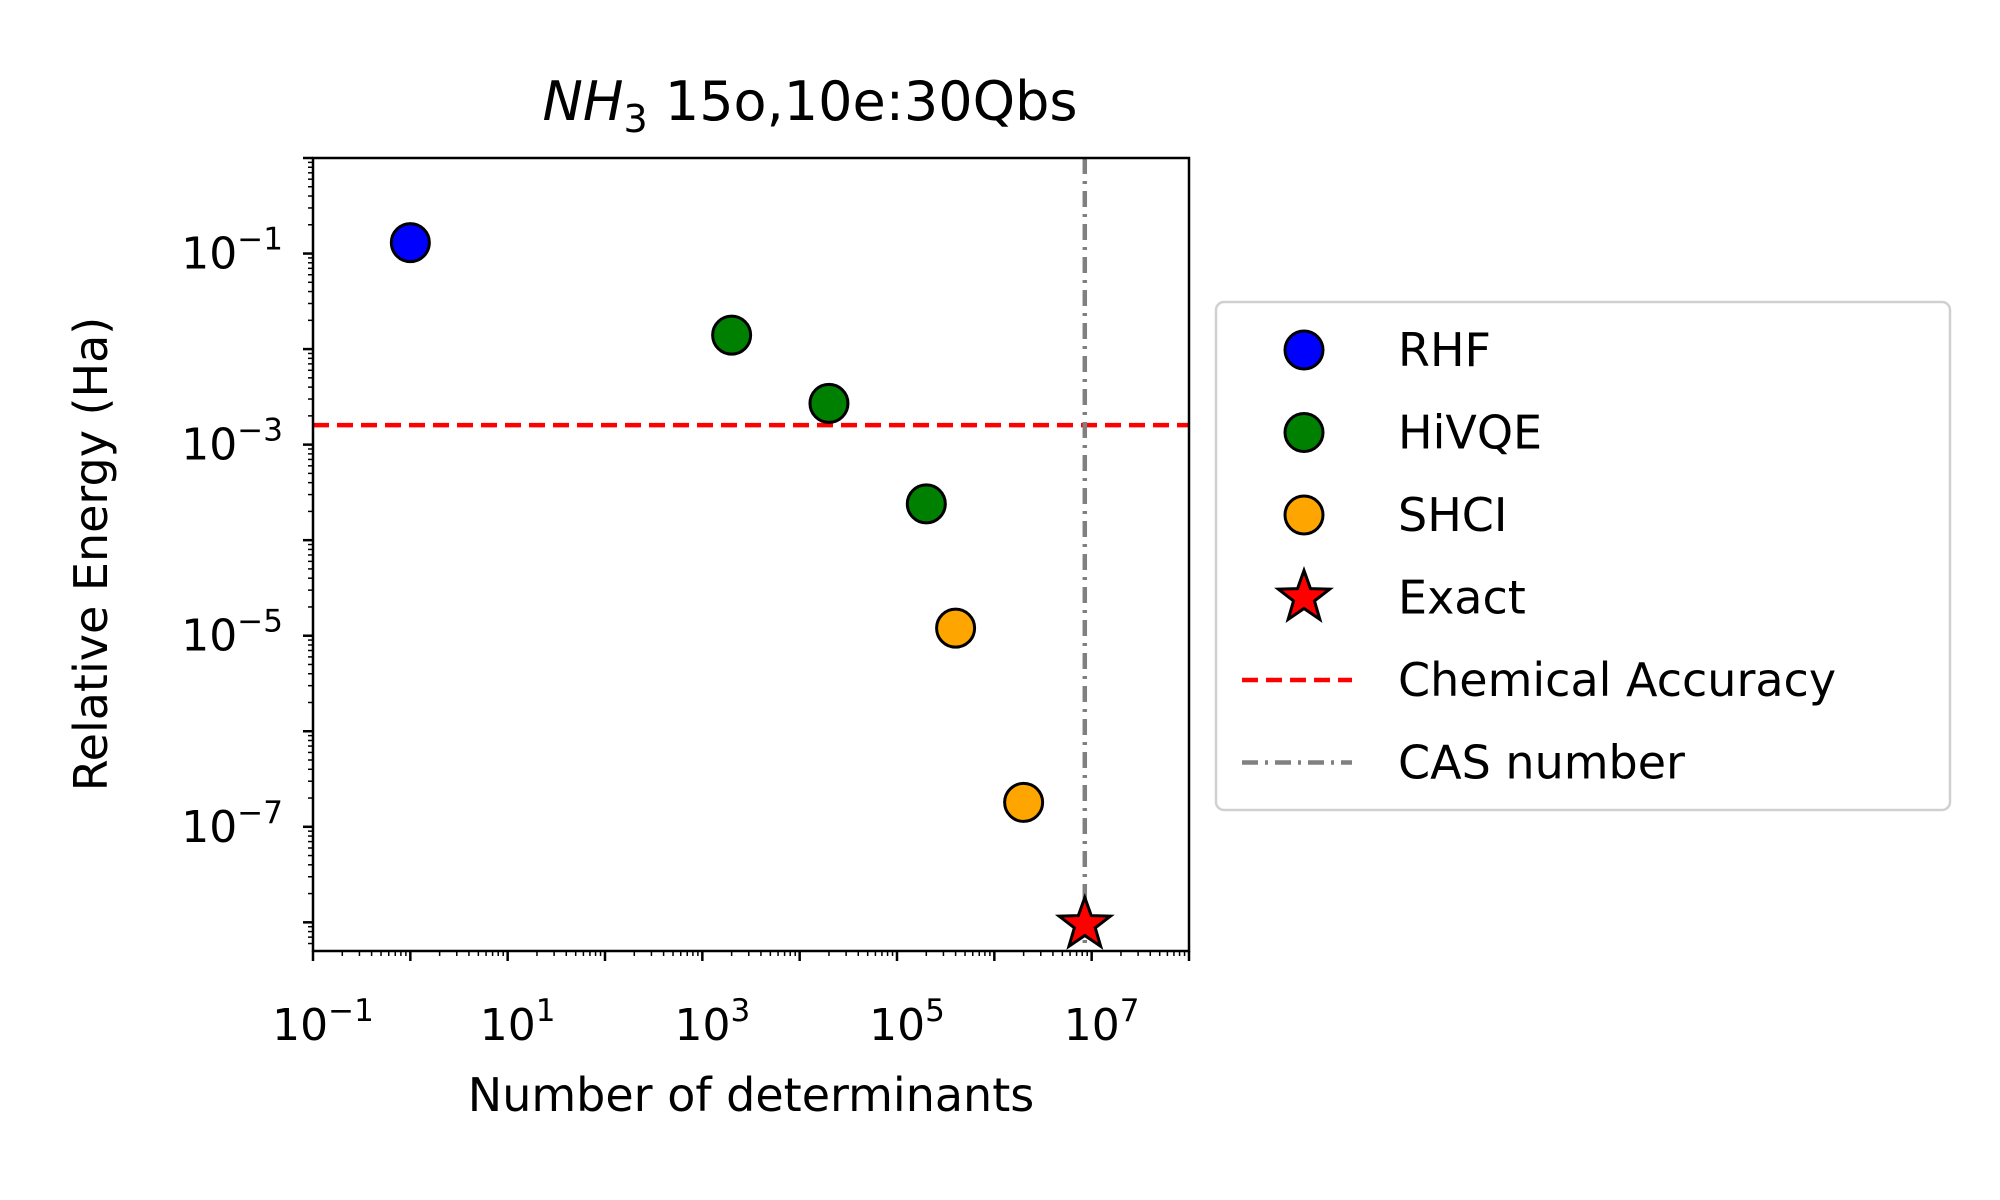 This screenshot has height=1200, width=2000. Describe the element at coordinates (247, 550) in the screenshot. I see `y-axis-ticks: 10−110−310−510−7` at that location.